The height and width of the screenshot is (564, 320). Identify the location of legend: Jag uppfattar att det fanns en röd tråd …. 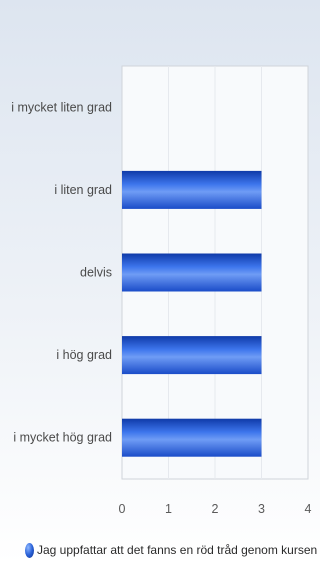
(172, 550).